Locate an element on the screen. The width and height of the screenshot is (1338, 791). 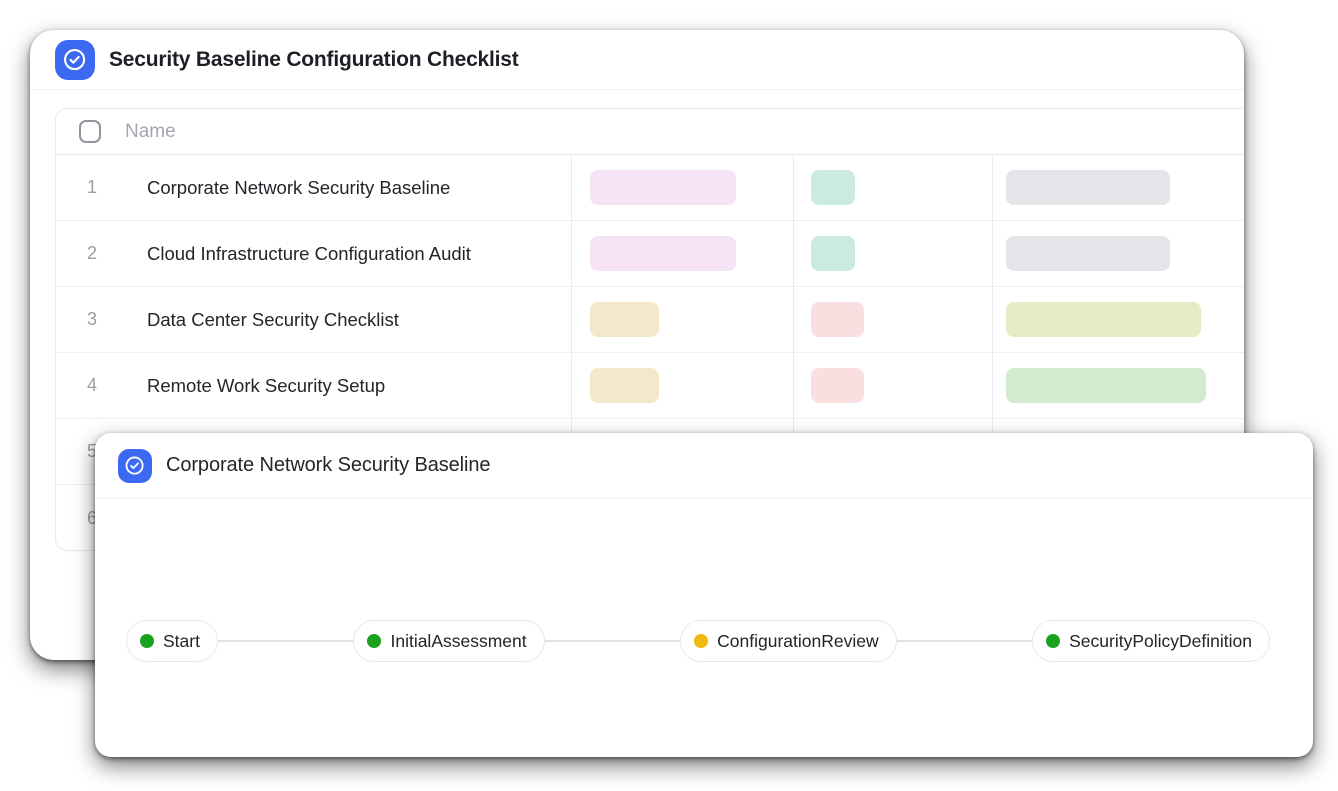
row-number: 5 is located at coordinates (91, 451).